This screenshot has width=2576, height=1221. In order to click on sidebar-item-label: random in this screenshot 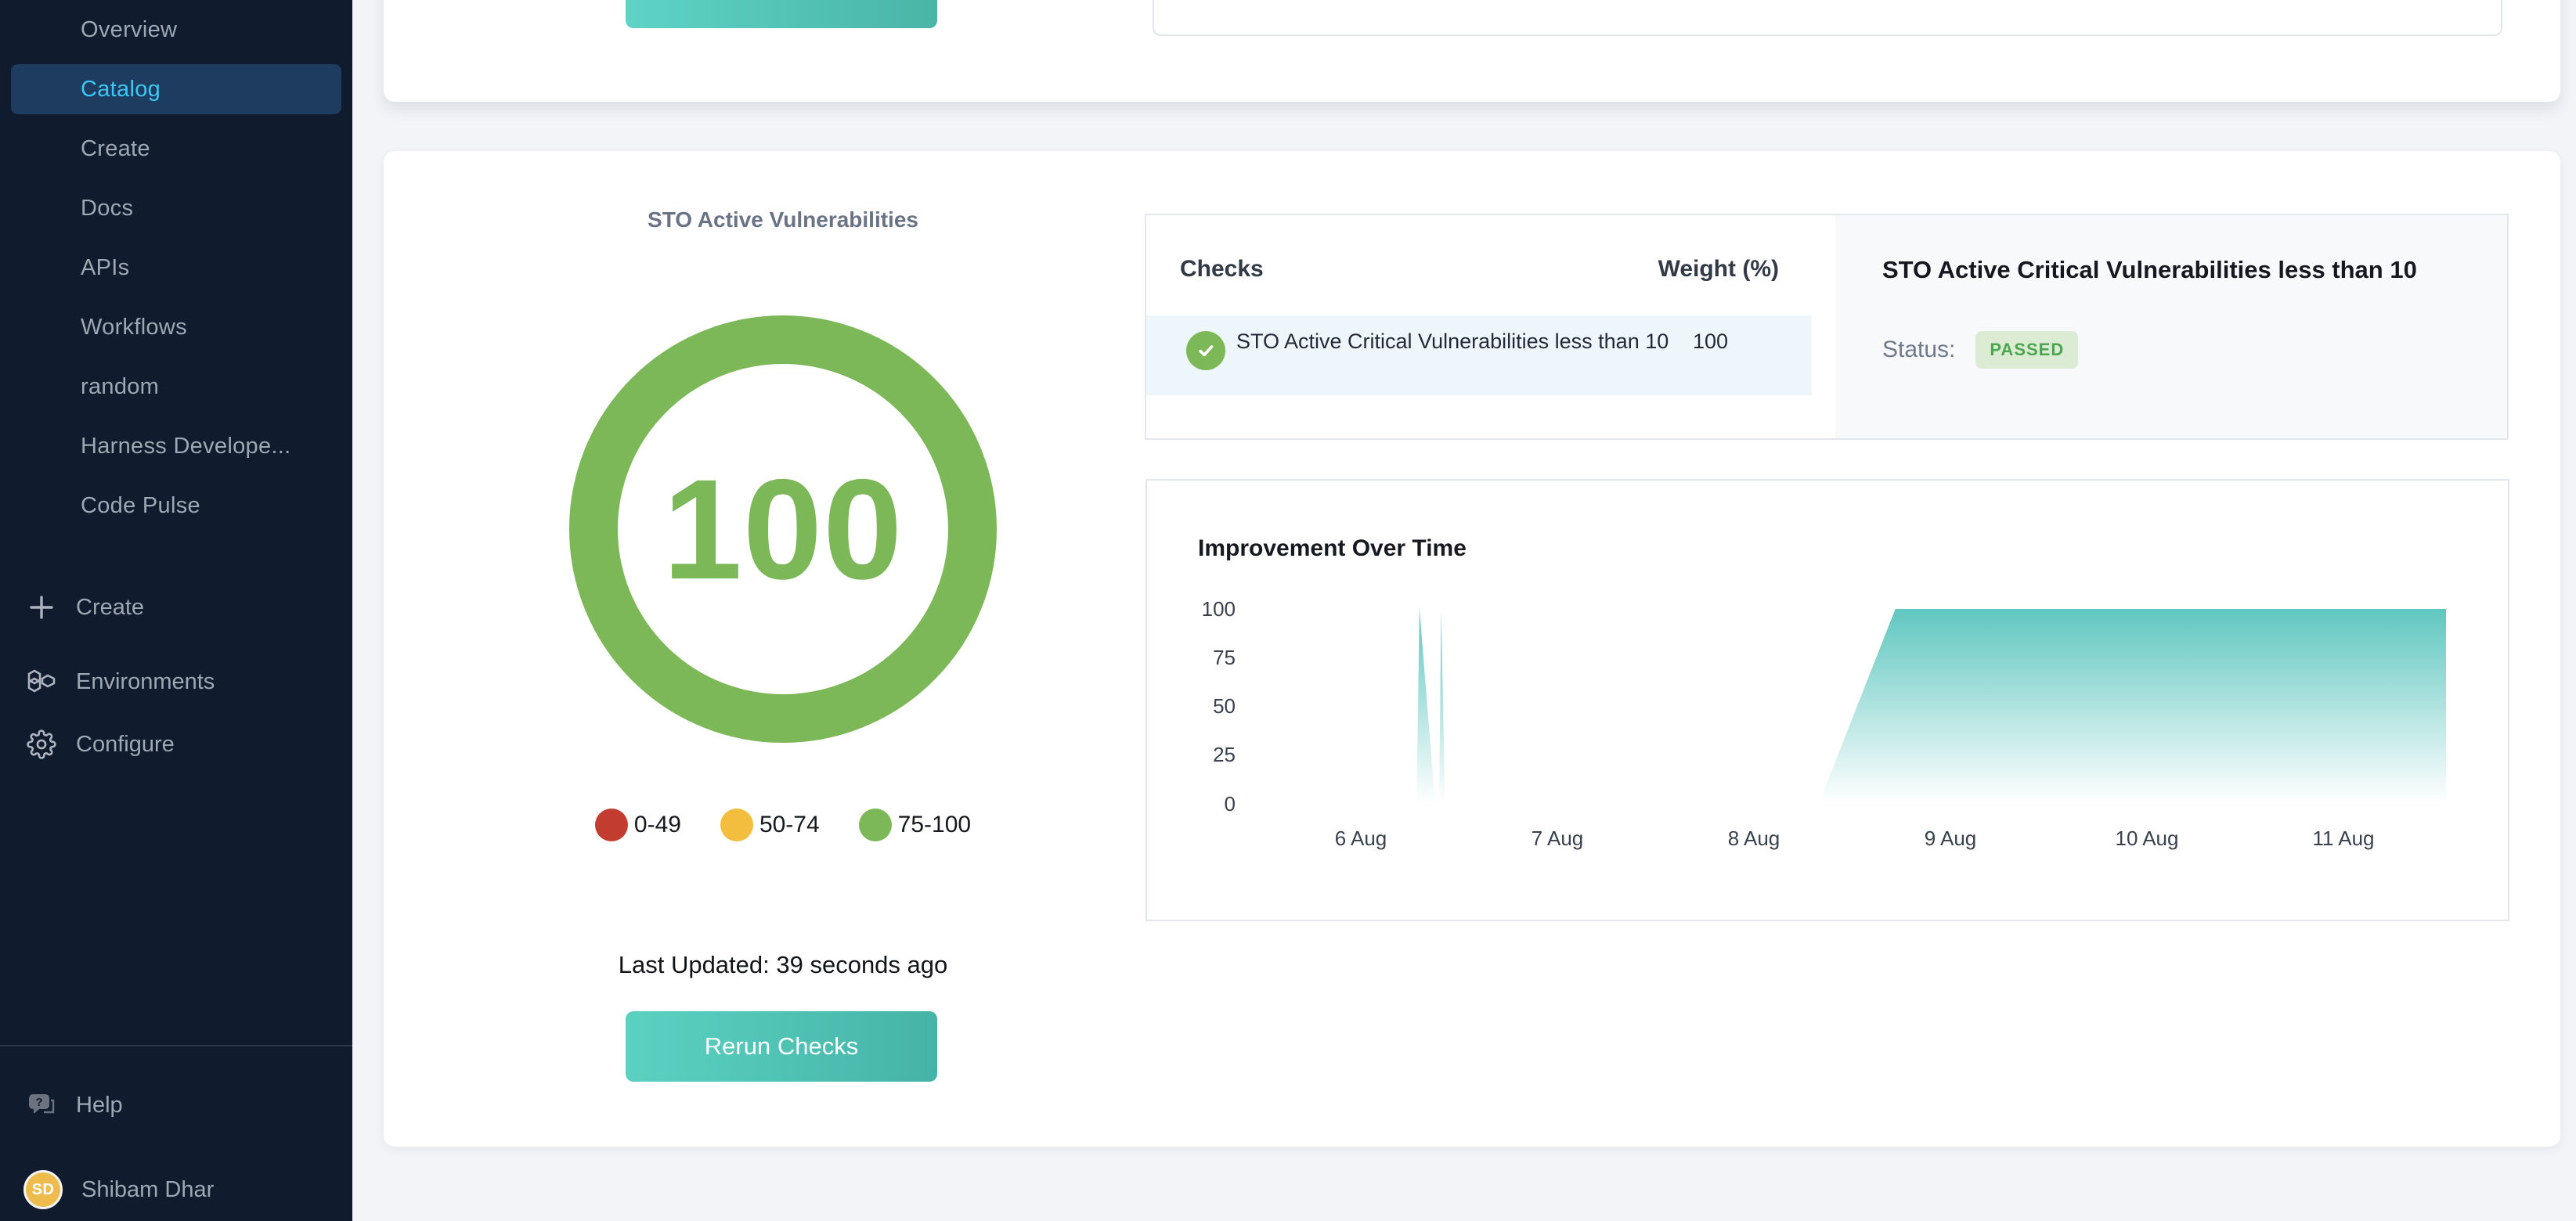, I will do `click(120, 386)`.